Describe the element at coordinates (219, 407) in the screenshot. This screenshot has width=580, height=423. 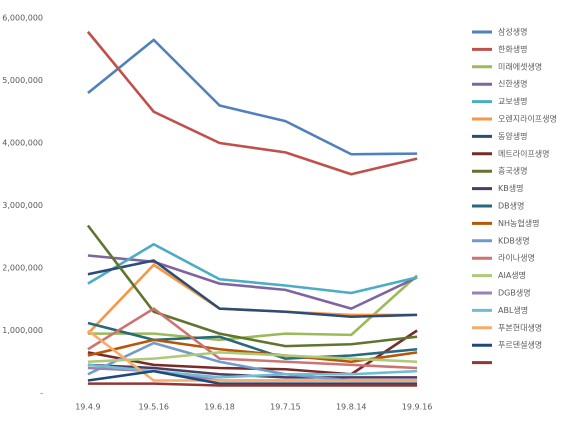
I see `x-tick-label: 19.6.18` at that location.